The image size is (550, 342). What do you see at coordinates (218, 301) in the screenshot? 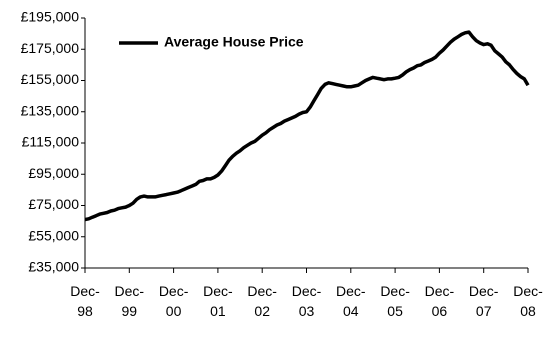
I see `x-tick-label: Dec-01` at bounding box center [218, 301].